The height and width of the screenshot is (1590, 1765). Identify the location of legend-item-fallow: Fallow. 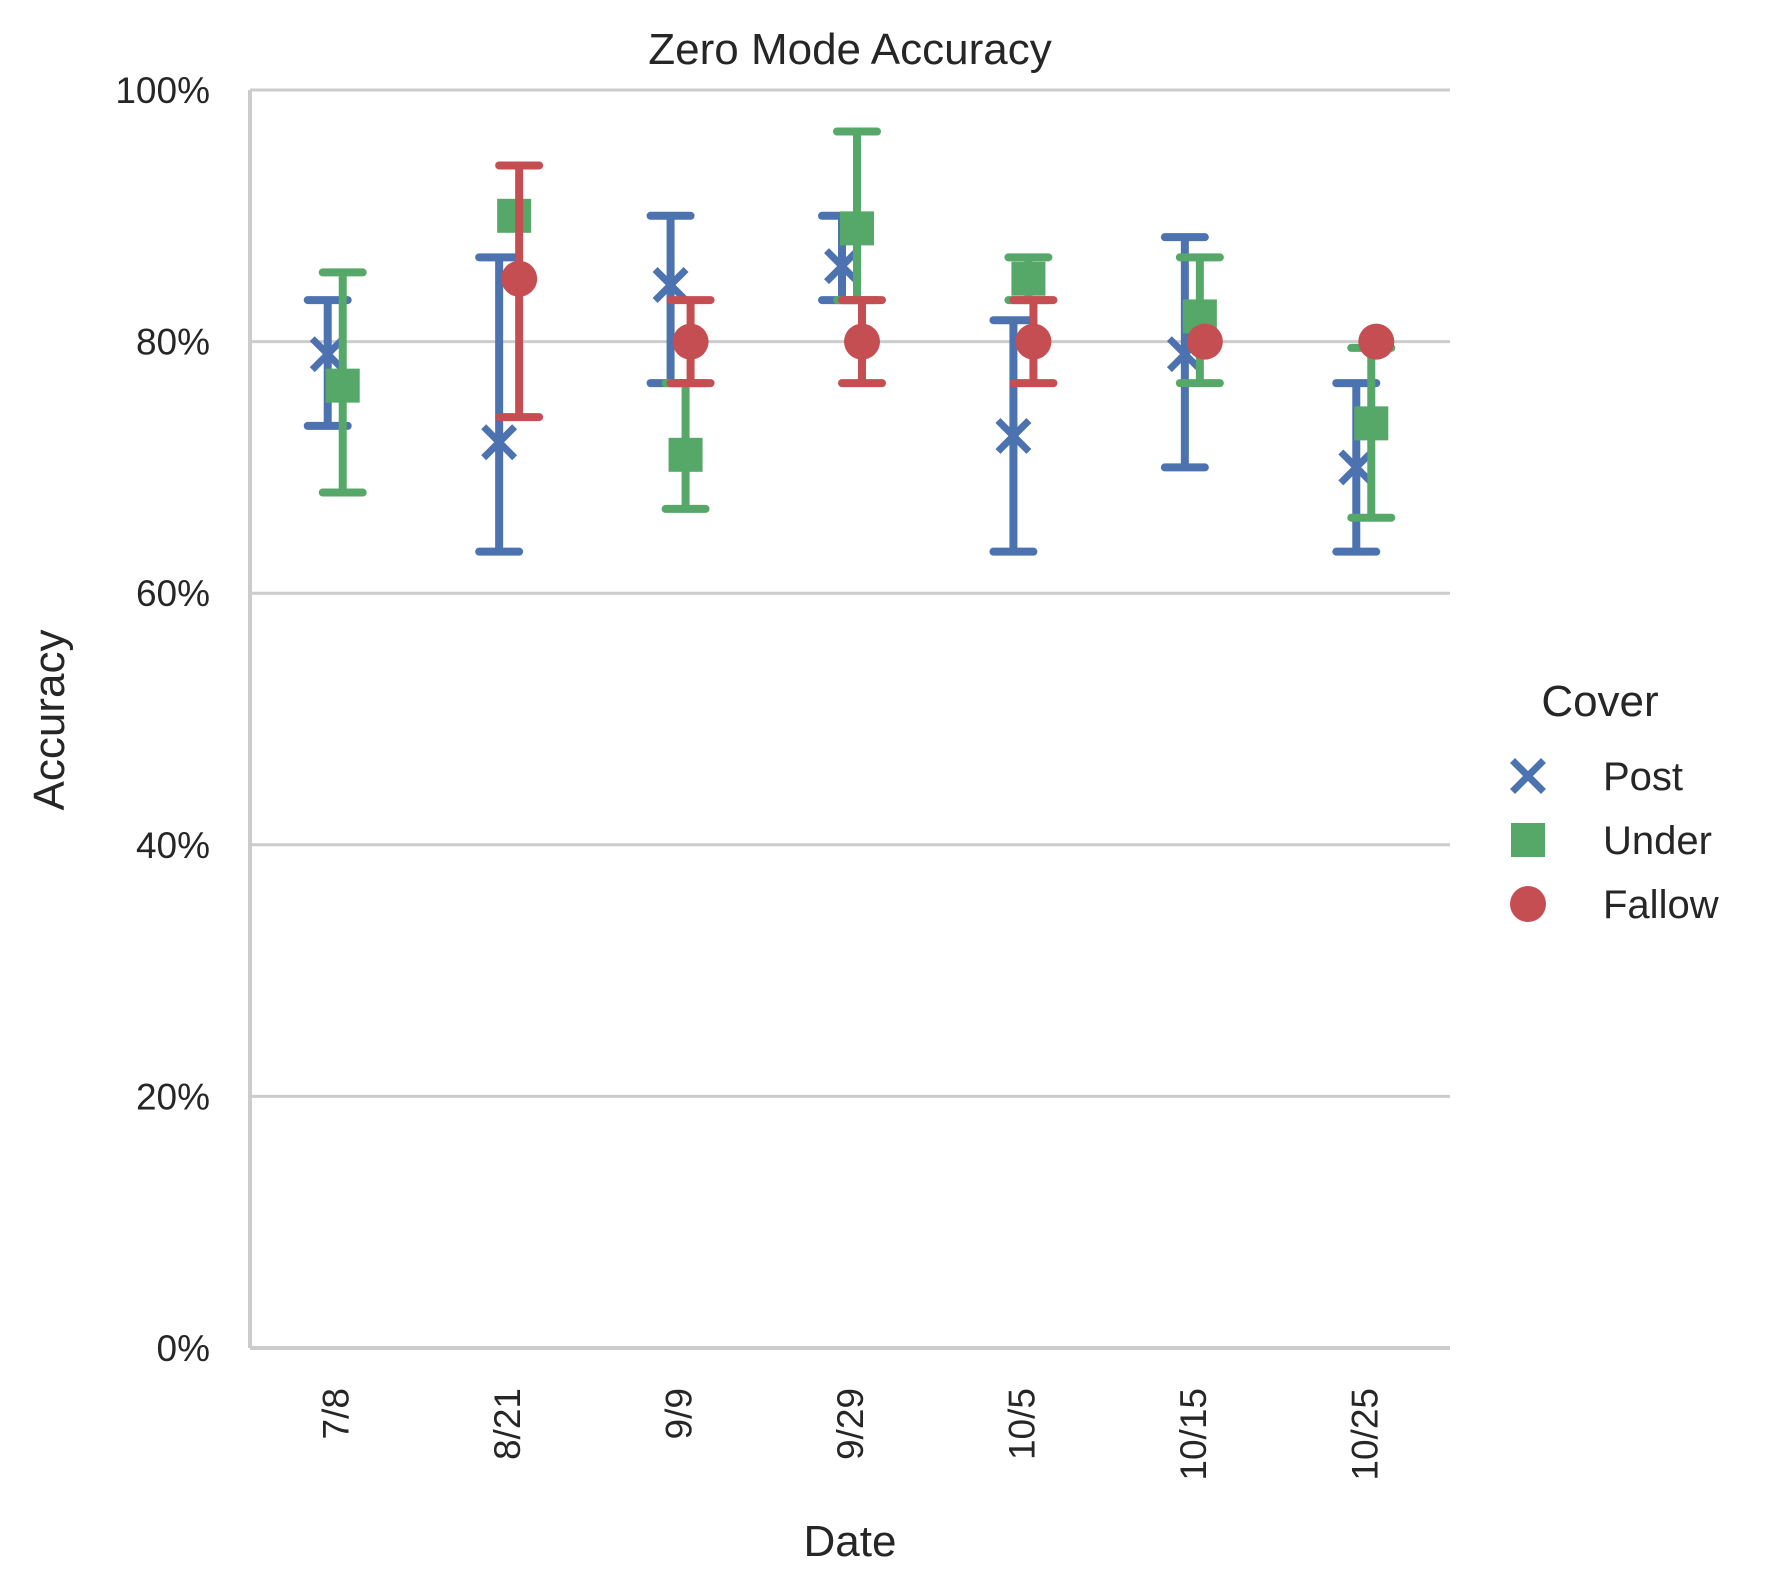
(1614, 905).